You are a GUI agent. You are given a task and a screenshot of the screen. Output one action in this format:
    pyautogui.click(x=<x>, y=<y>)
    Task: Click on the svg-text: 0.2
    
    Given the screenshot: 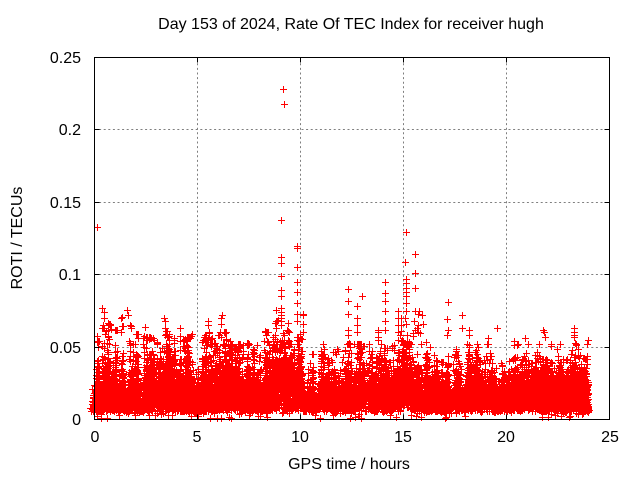 What is the action you would take?
    pyautogui.click(x=70, y=130)
    